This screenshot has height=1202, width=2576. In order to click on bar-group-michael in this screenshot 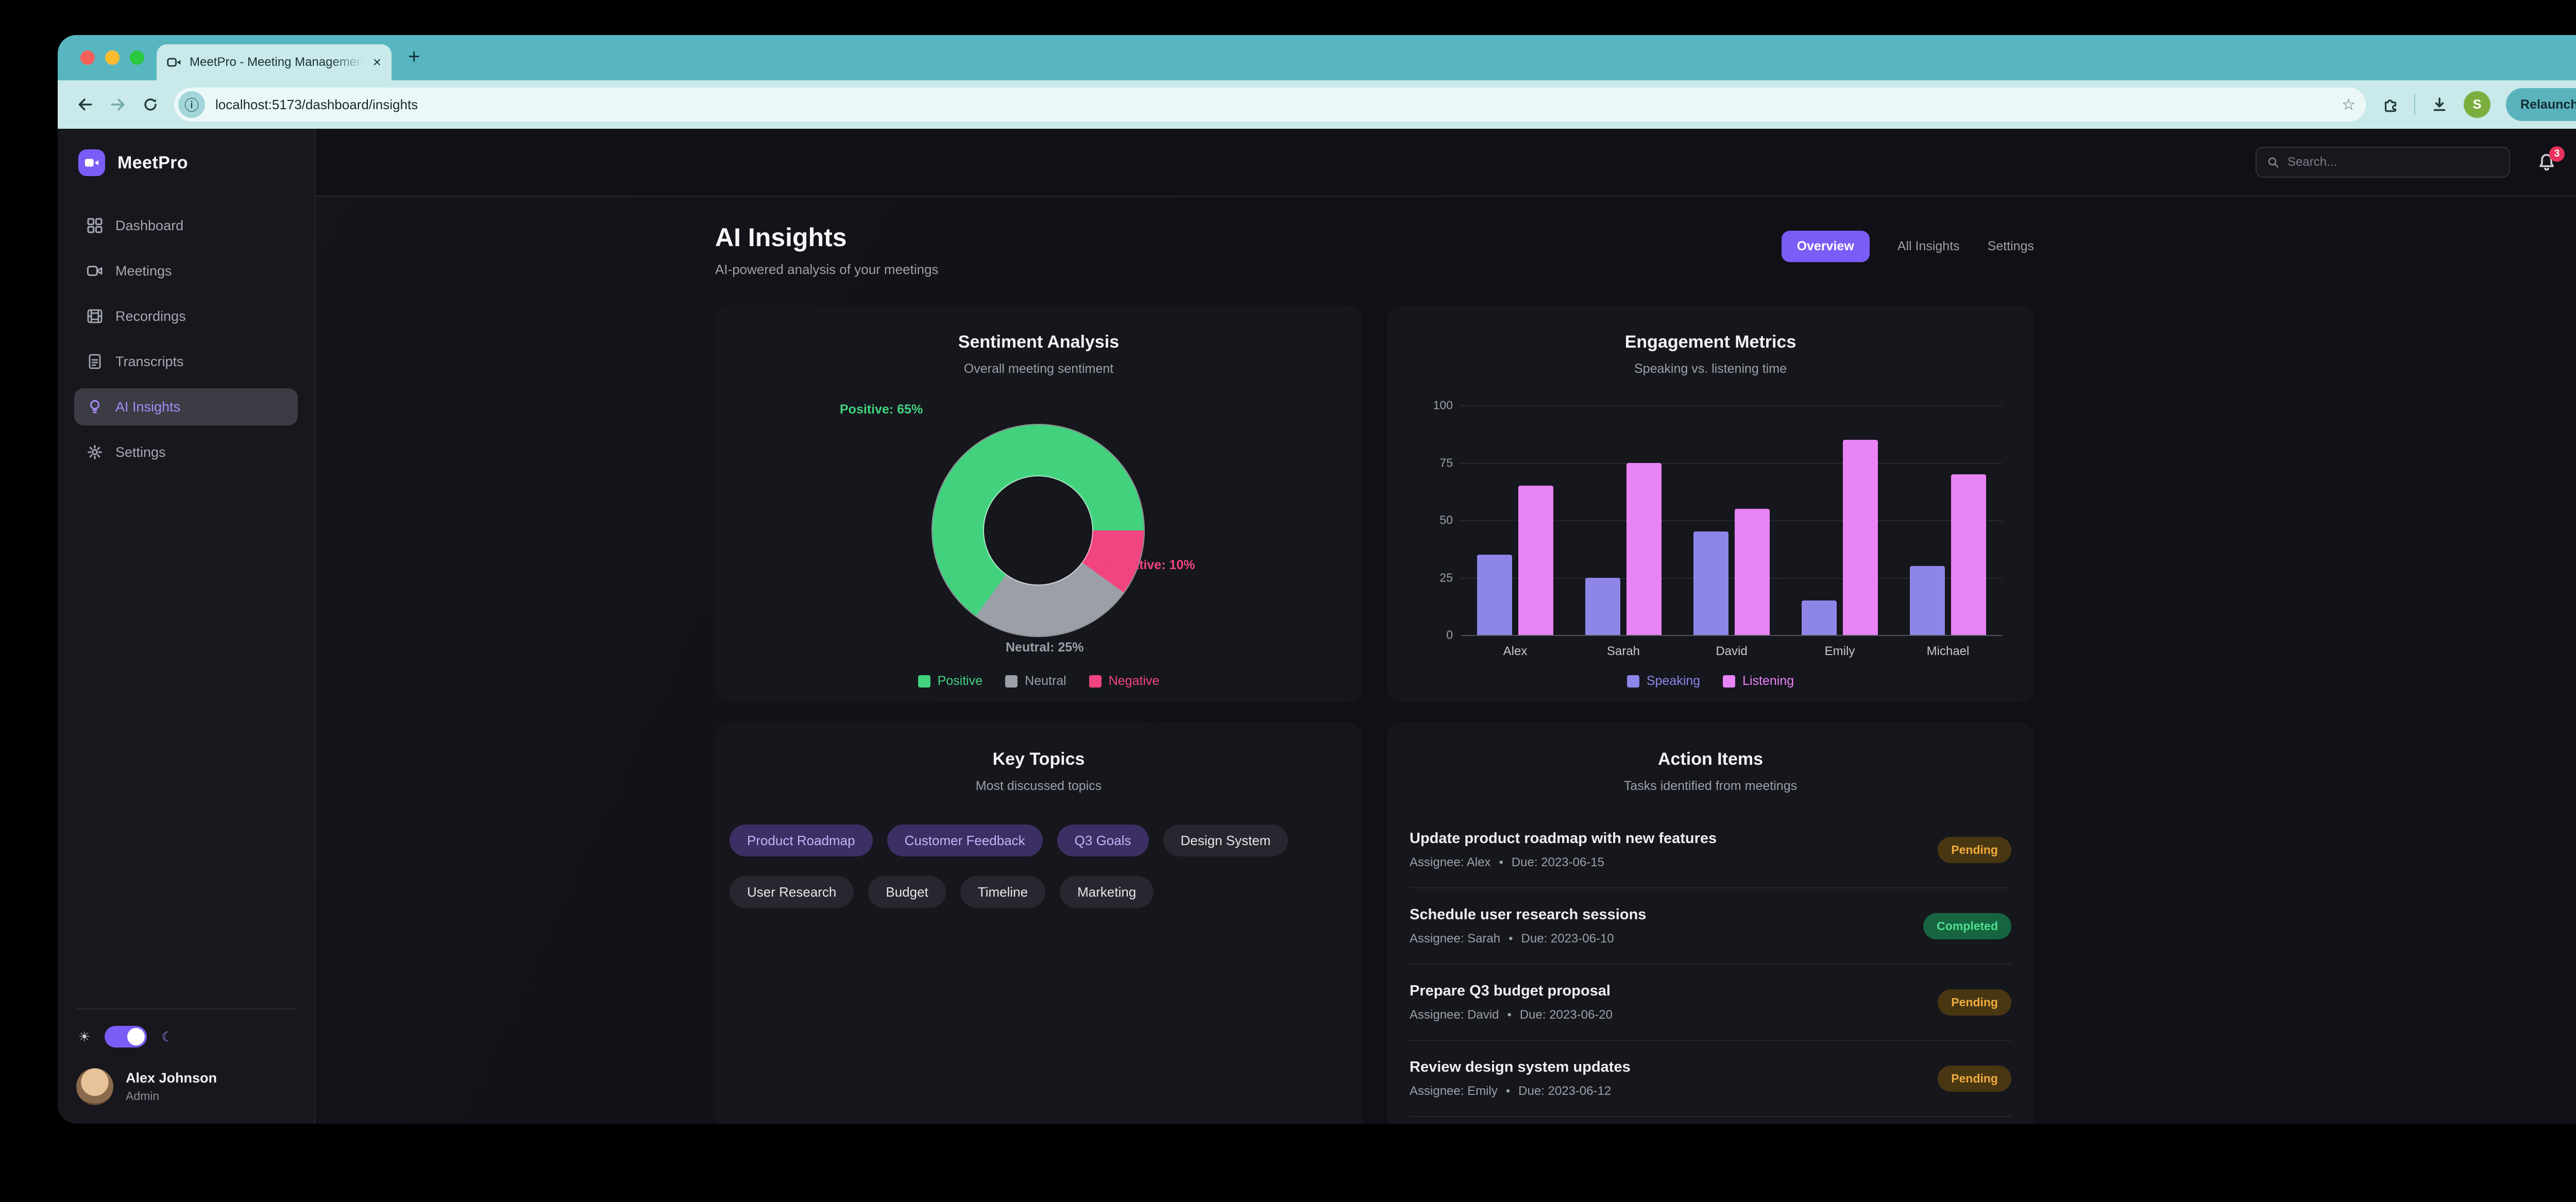, I will do `click(1948, 520)`.